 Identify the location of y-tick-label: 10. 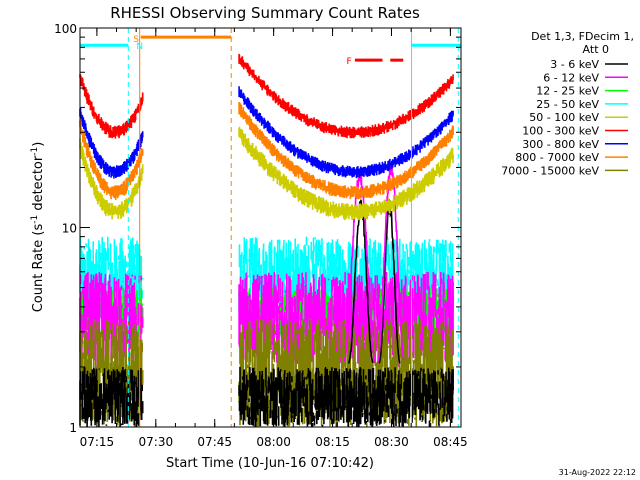
(69, 229).